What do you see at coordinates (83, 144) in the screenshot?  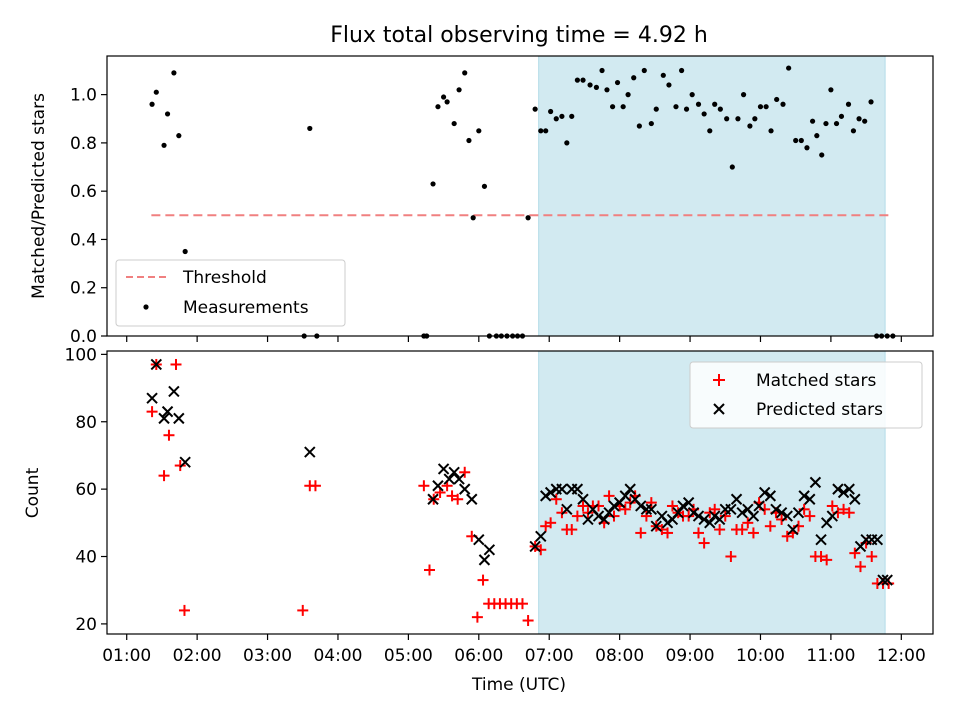 I see `ratio-y-tick-label: 0.8` at bounding box center [83, 144].